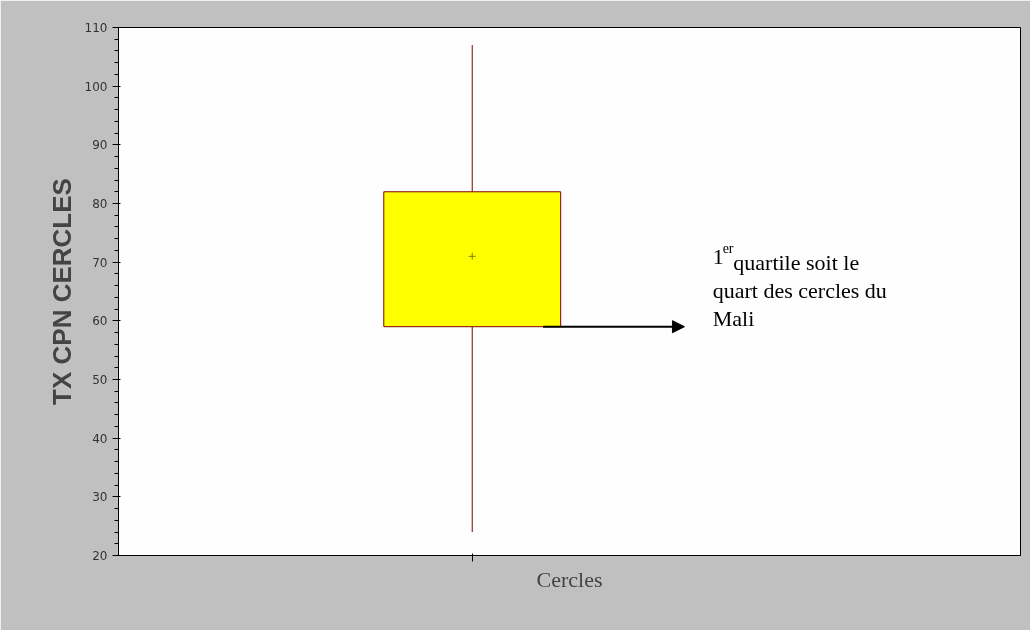  What do you see at coordinates (100, 321) in the screenshot?
I see `y-tick-label: 60` at bounding box center [100, 321].